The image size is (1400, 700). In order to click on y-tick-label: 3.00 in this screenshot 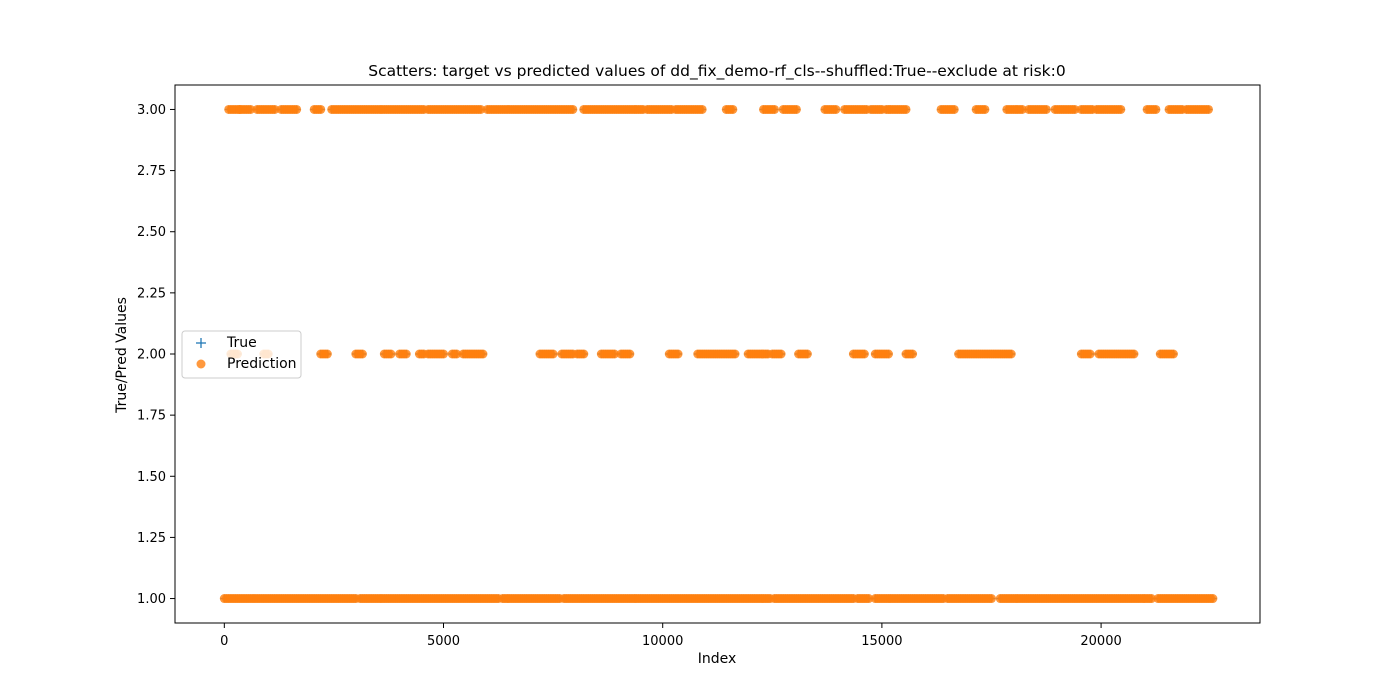, I will do `click(151, 110)`.